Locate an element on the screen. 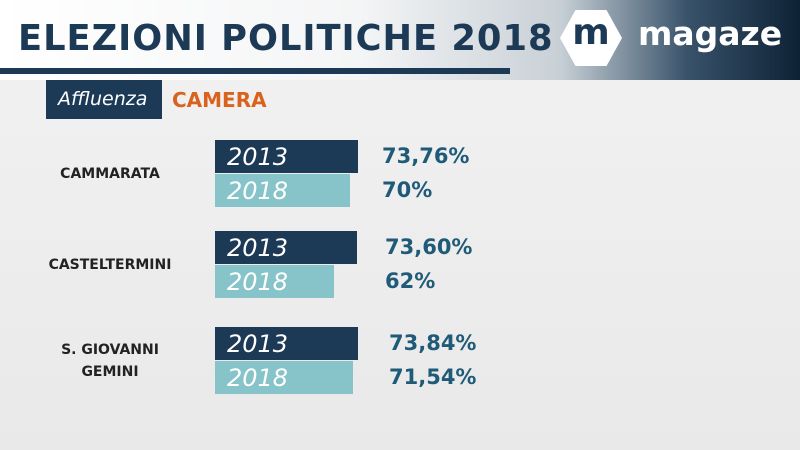 This screenshot has height=450, width=800. logo-mark: m is located at coordinates (591, 32).